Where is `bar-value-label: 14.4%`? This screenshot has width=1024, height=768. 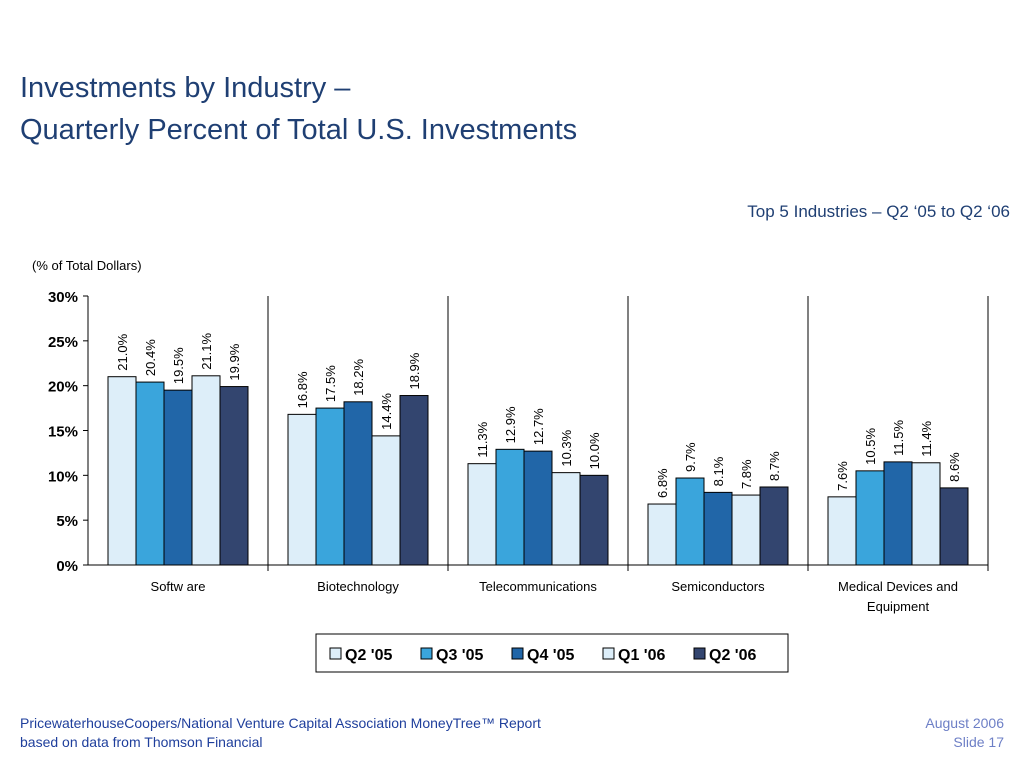
bar-value-label: 14.4% is located at coordinates (386, 411).